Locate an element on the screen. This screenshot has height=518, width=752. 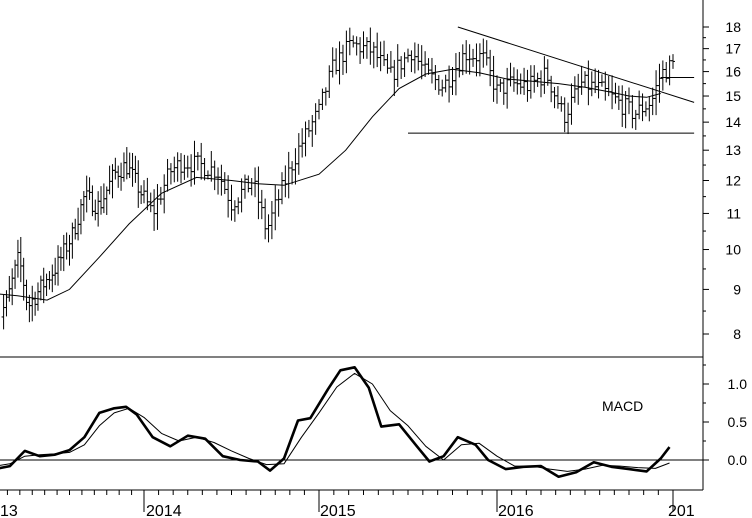
macd-tick-label: 1.0 is located at coordinates (738, 384).